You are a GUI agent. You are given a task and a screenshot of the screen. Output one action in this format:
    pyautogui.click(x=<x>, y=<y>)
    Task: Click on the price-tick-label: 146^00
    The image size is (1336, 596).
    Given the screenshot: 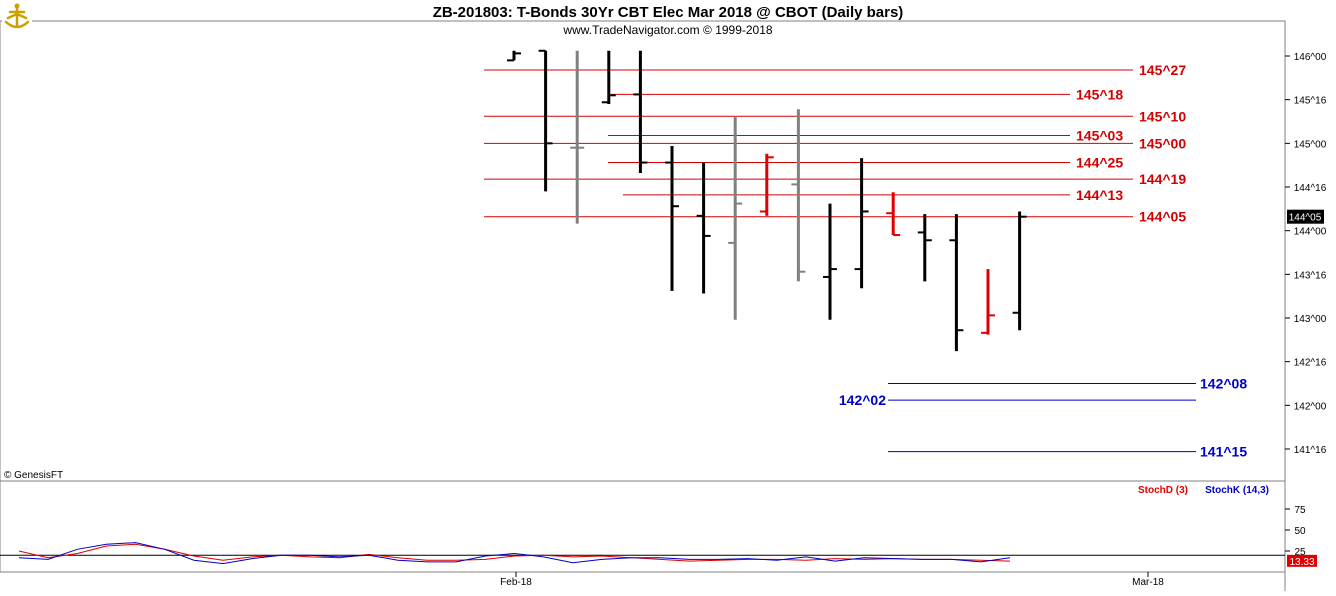 What is the action you would take?
    pyautogui.click(x=1310, y=57)
    